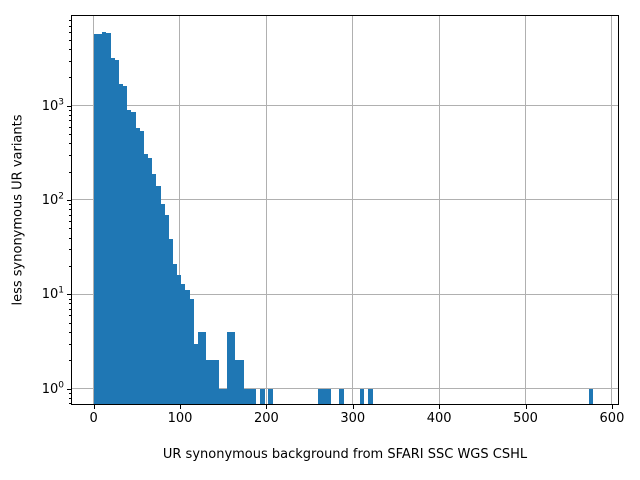 The height and width of the screenshot is (480, 640). I want to click on x-tick-label: 0, so click(93, 418).